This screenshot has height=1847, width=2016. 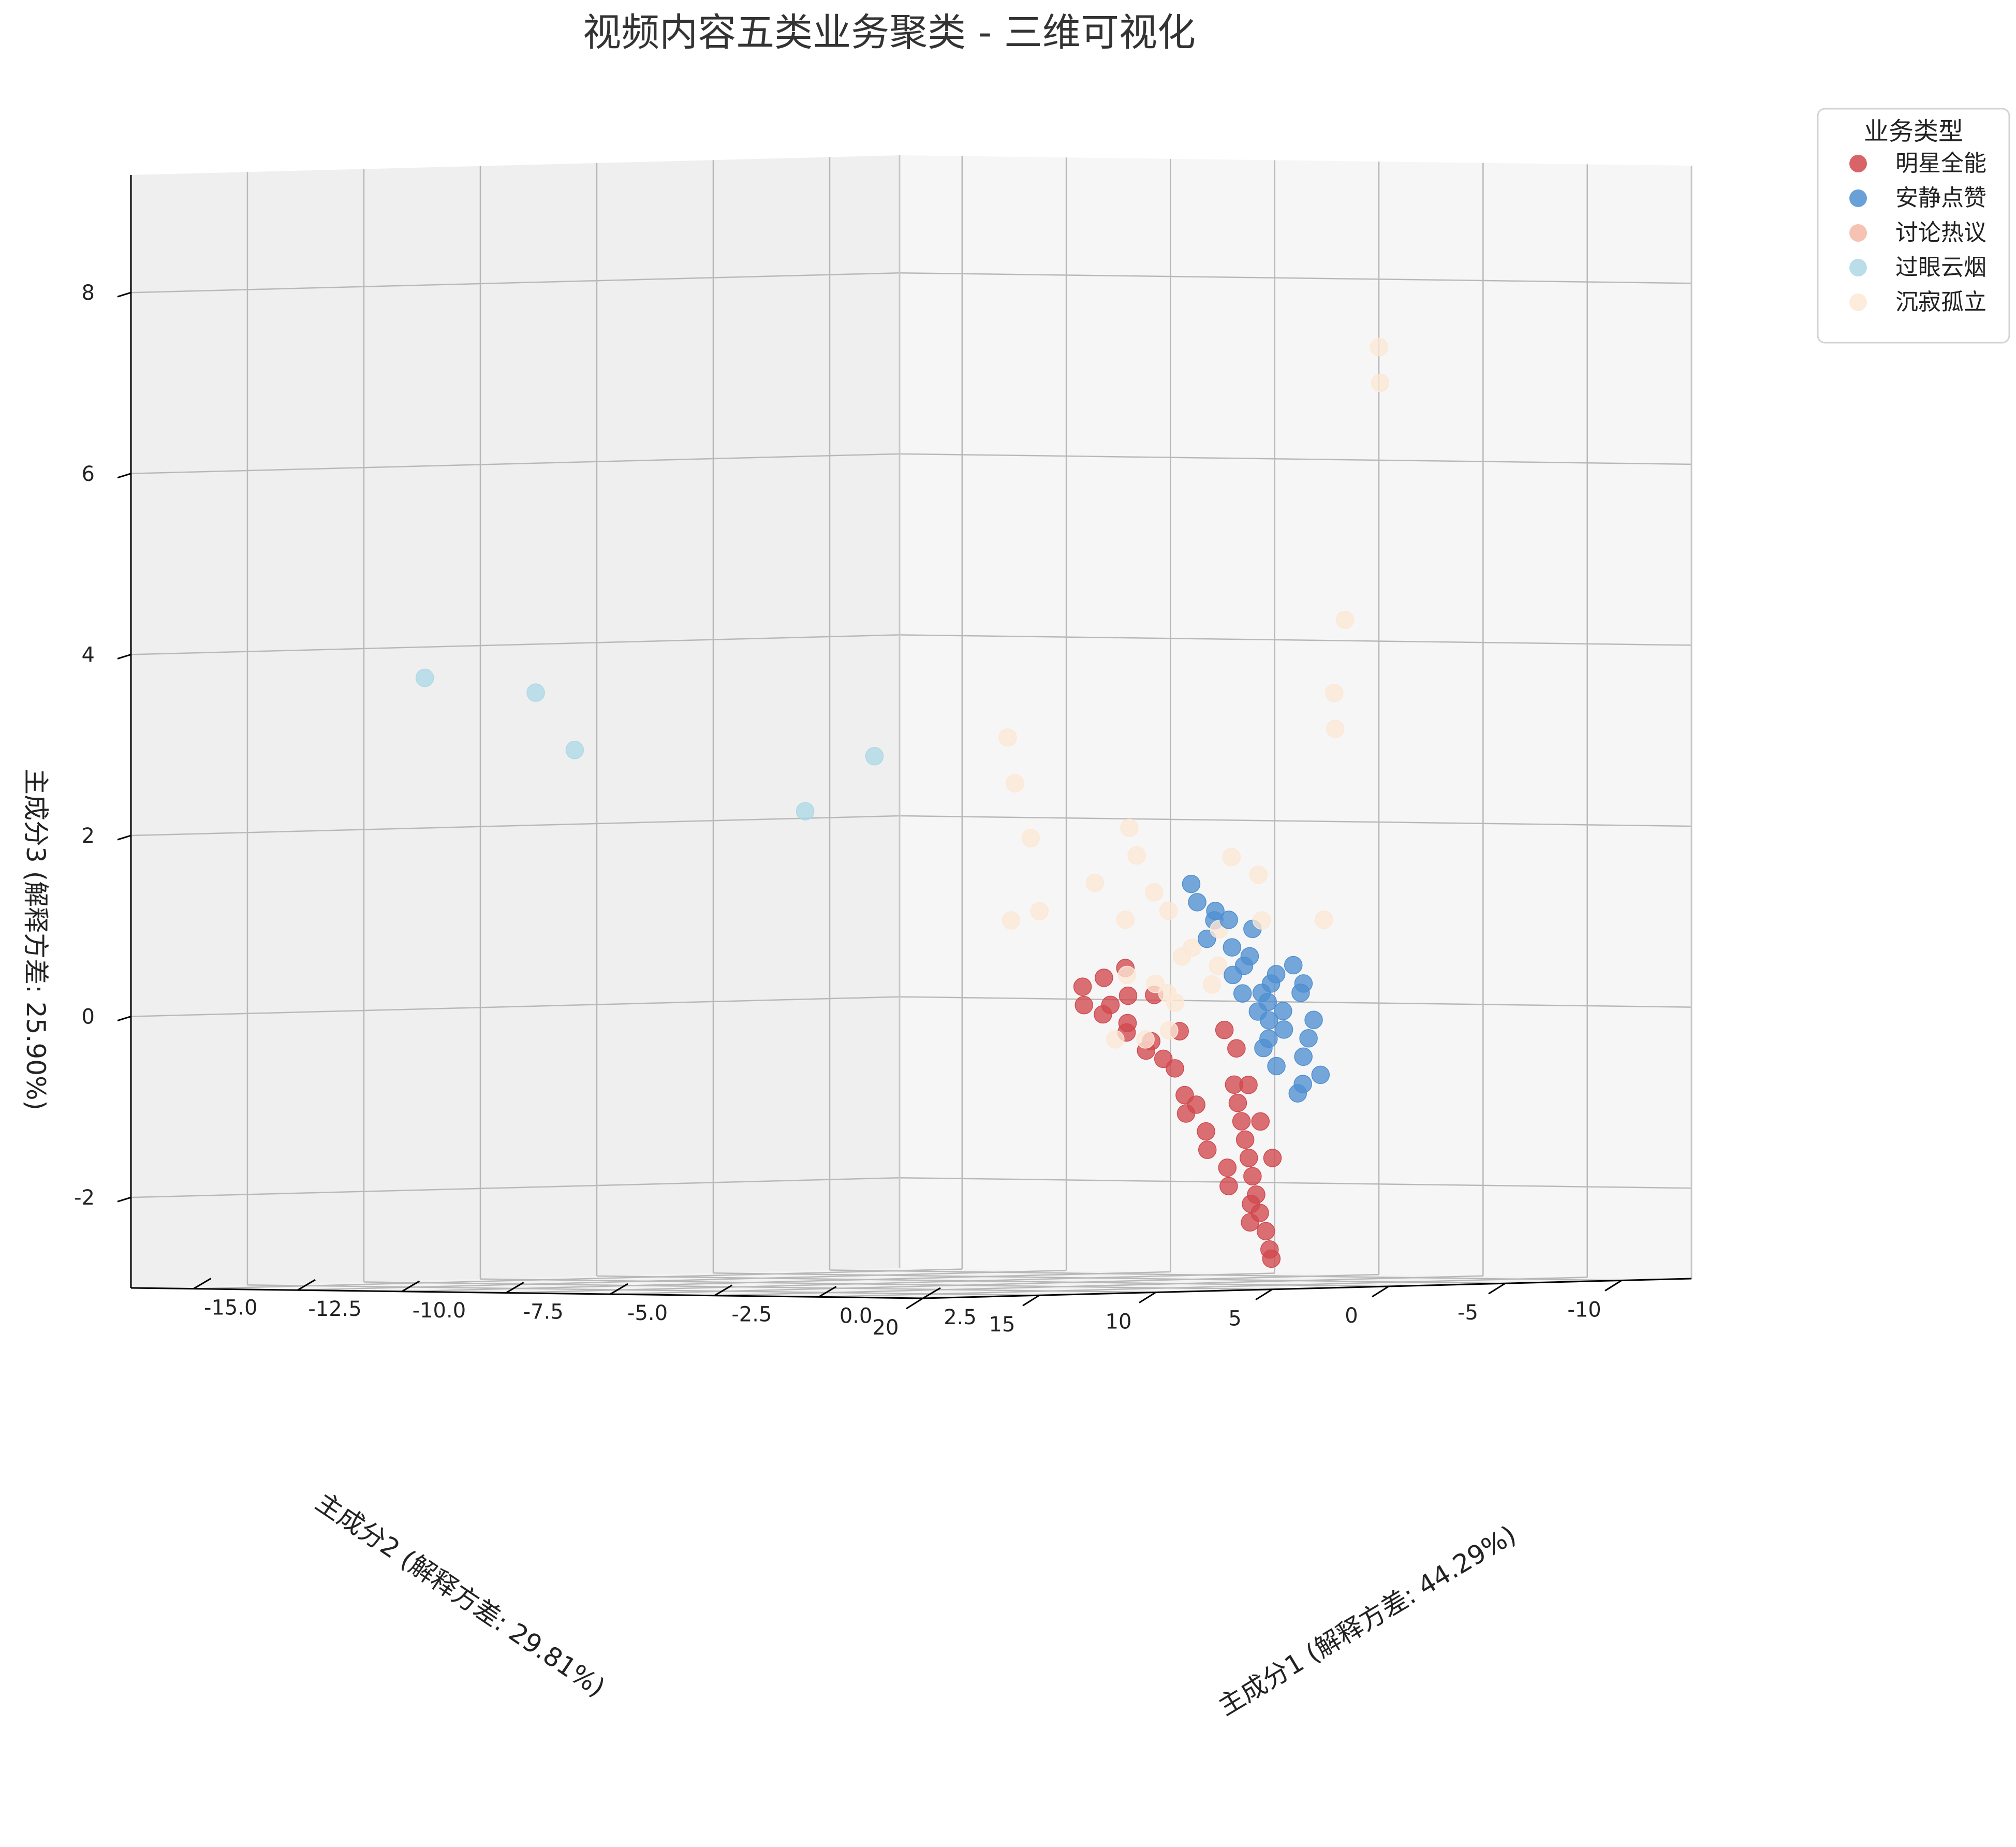 What do you see at coordinates (1940, 232) in the screenshot?
I see `legend-label: 讨论热议` at bounding box center [1940, 232].